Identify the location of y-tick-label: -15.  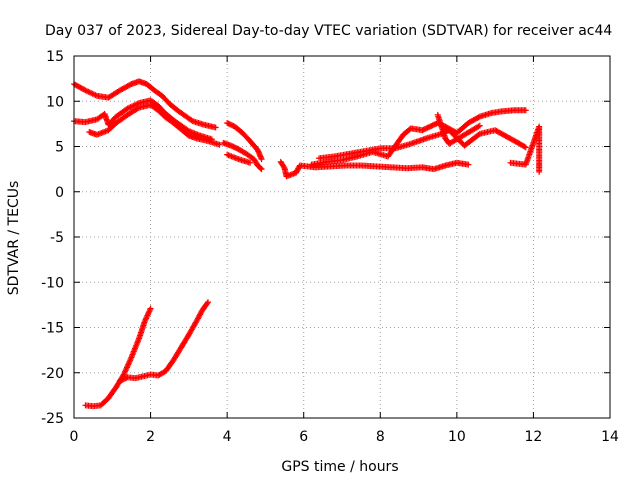
(52, 329).